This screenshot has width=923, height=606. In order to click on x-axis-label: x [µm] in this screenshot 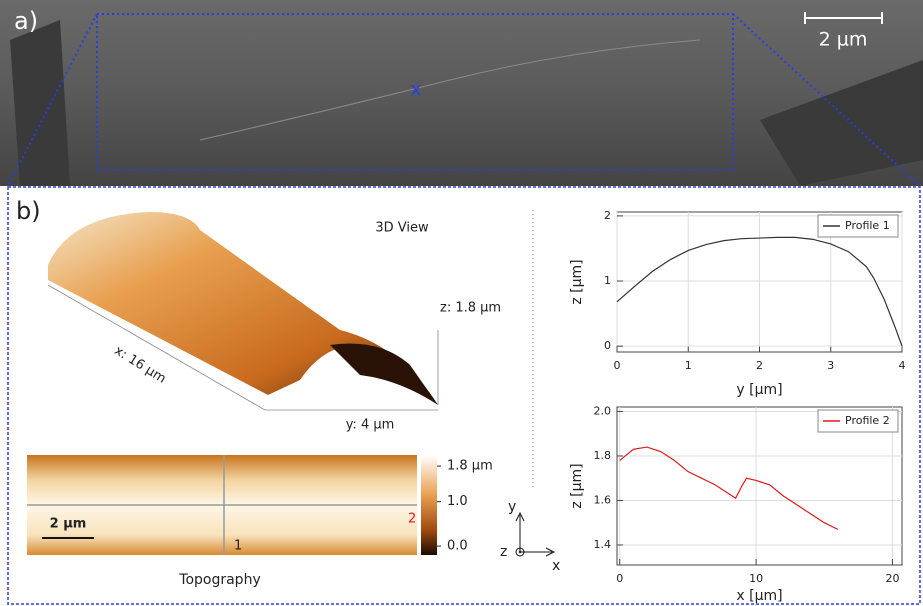, I will do `click(759, 596)`.